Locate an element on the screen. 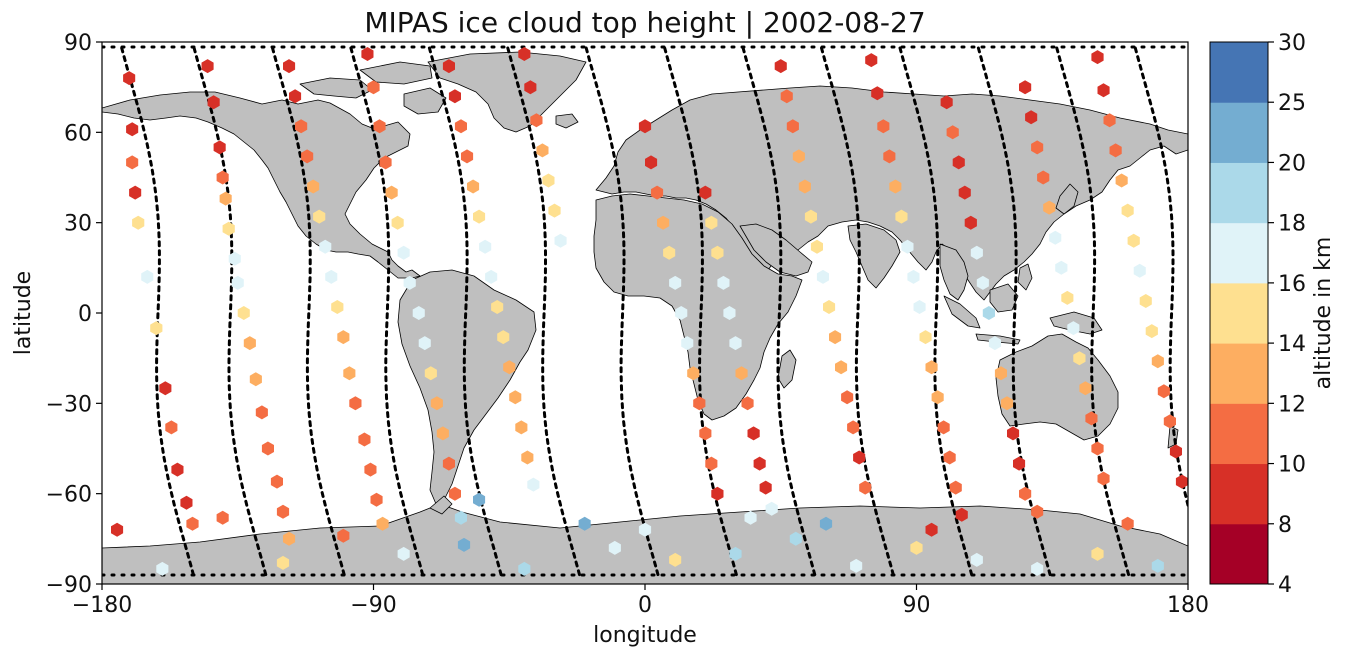 This screenshot has height=657, width=1345. colorbar-tick-label: 10 is located at coordinates (1292, 465).